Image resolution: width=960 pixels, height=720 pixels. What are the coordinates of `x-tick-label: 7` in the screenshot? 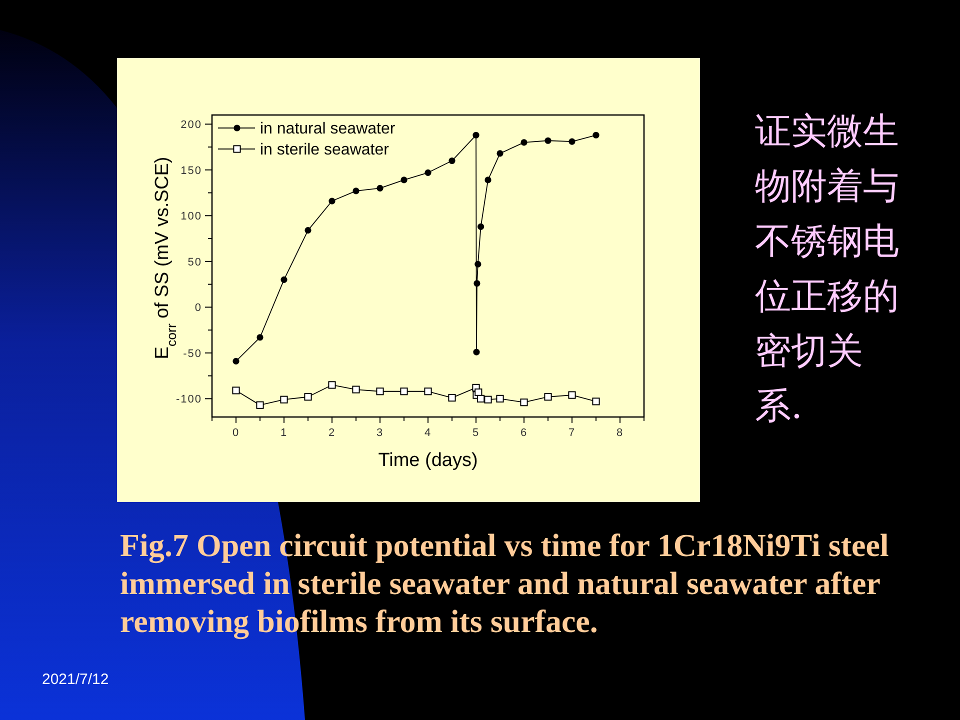 It's located at (572, 433).